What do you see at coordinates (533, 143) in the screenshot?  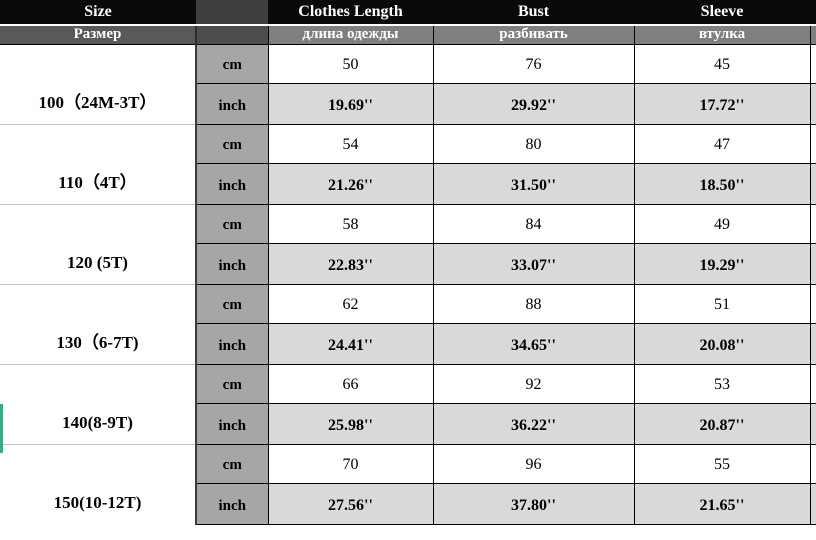 I see `bust-cm: 80` at bounding box center [533, 143].